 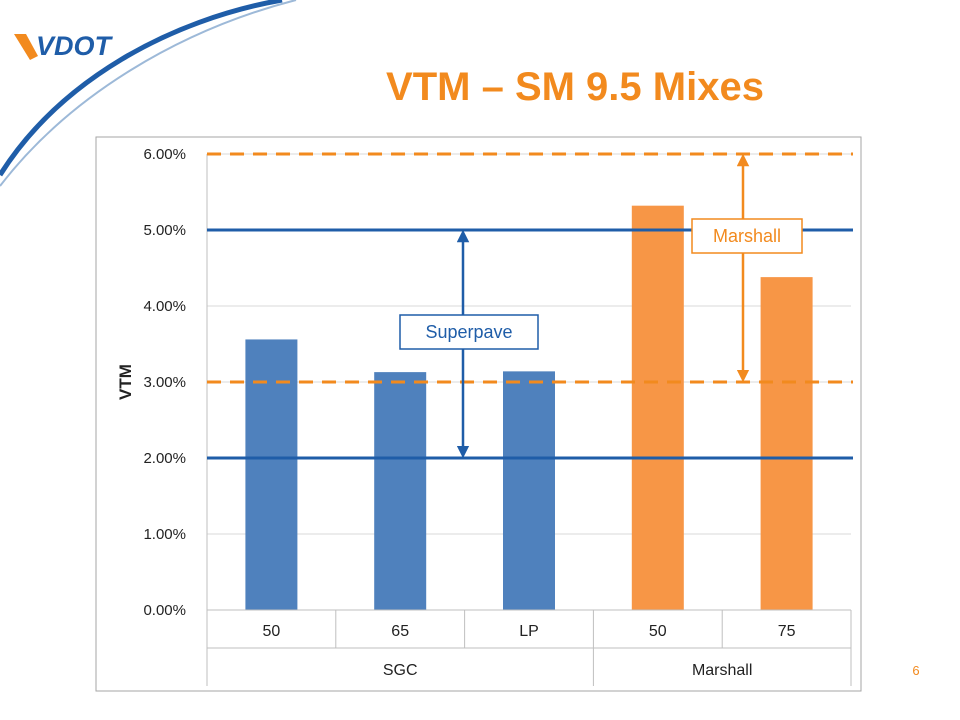 I want to click on y-tick-label: 2.00%, so click(x=164, y=458).